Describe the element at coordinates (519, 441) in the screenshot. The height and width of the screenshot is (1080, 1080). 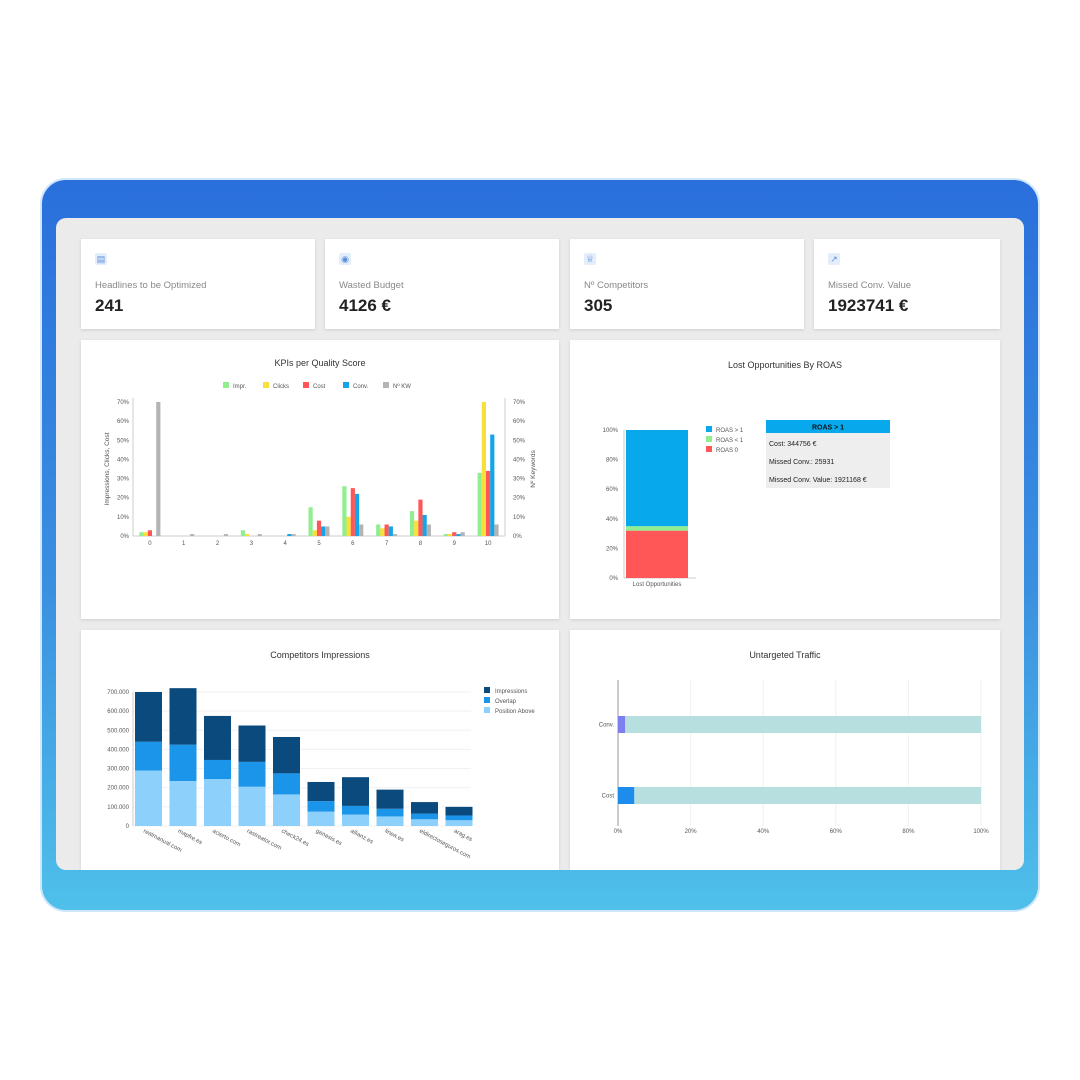
I see `y2-tick-label: 50%` at that location.